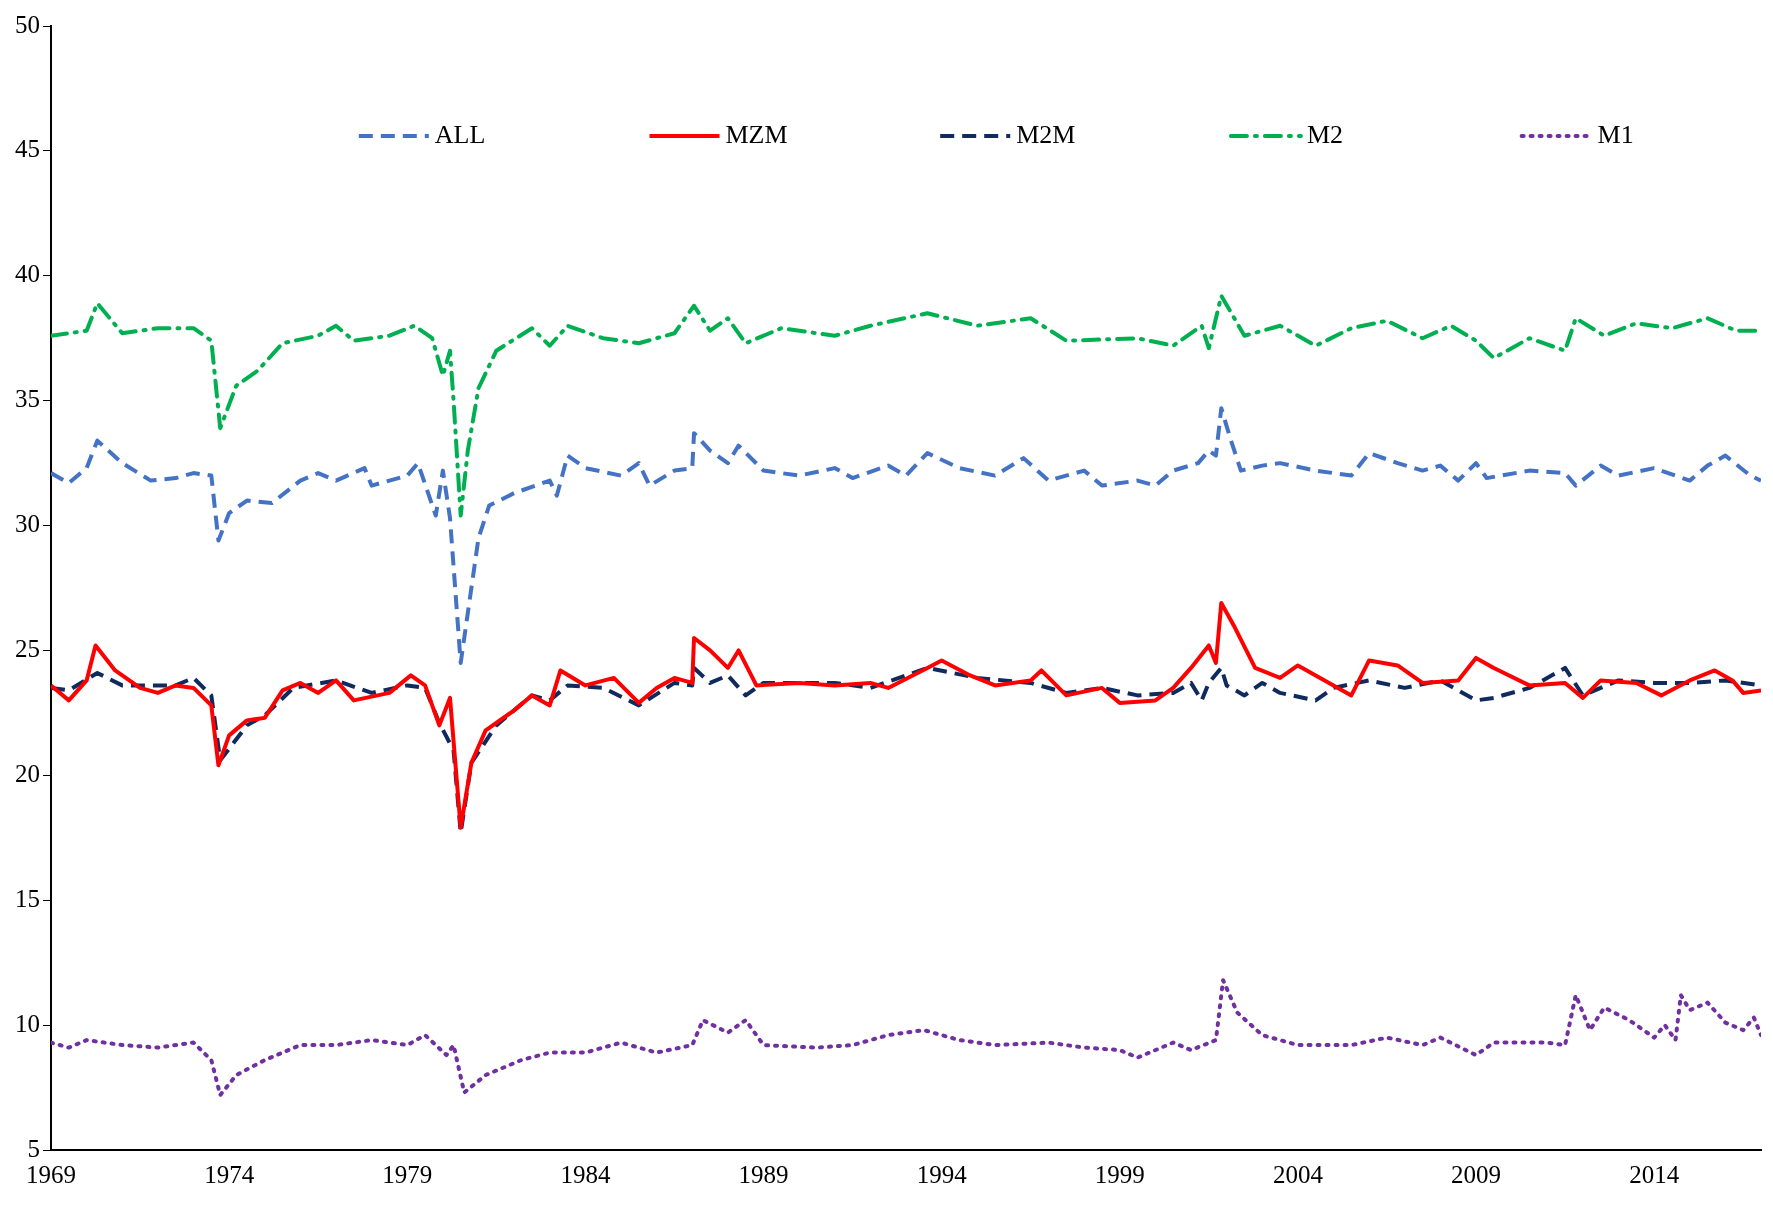  Describe the element at coordinates (27, 898) in the screenshot. I see `y-tick-label: 15` at that location.